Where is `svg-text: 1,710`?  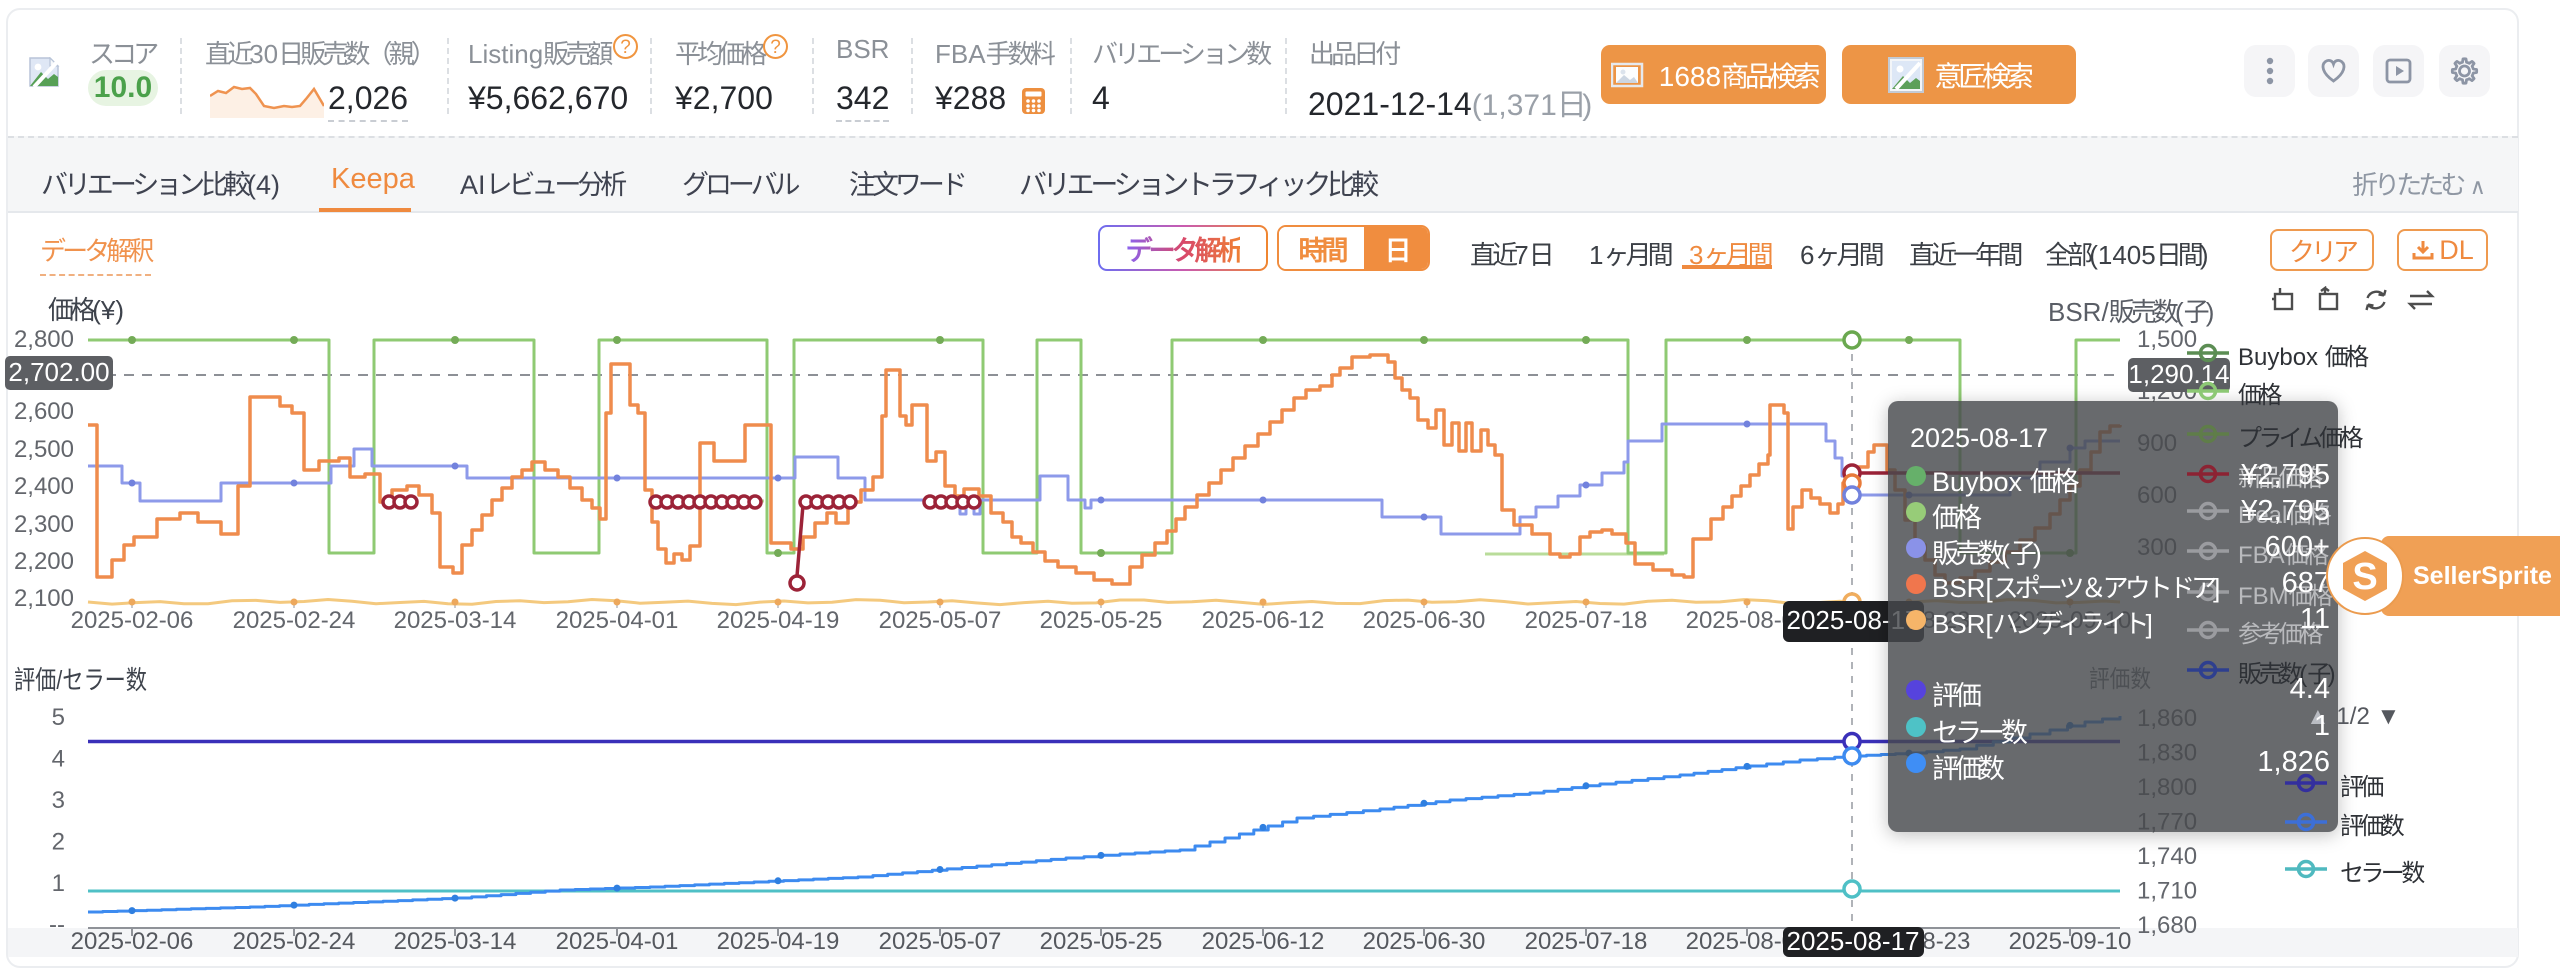 svg-text: 1,710 is located at coordinates (2167, 891).